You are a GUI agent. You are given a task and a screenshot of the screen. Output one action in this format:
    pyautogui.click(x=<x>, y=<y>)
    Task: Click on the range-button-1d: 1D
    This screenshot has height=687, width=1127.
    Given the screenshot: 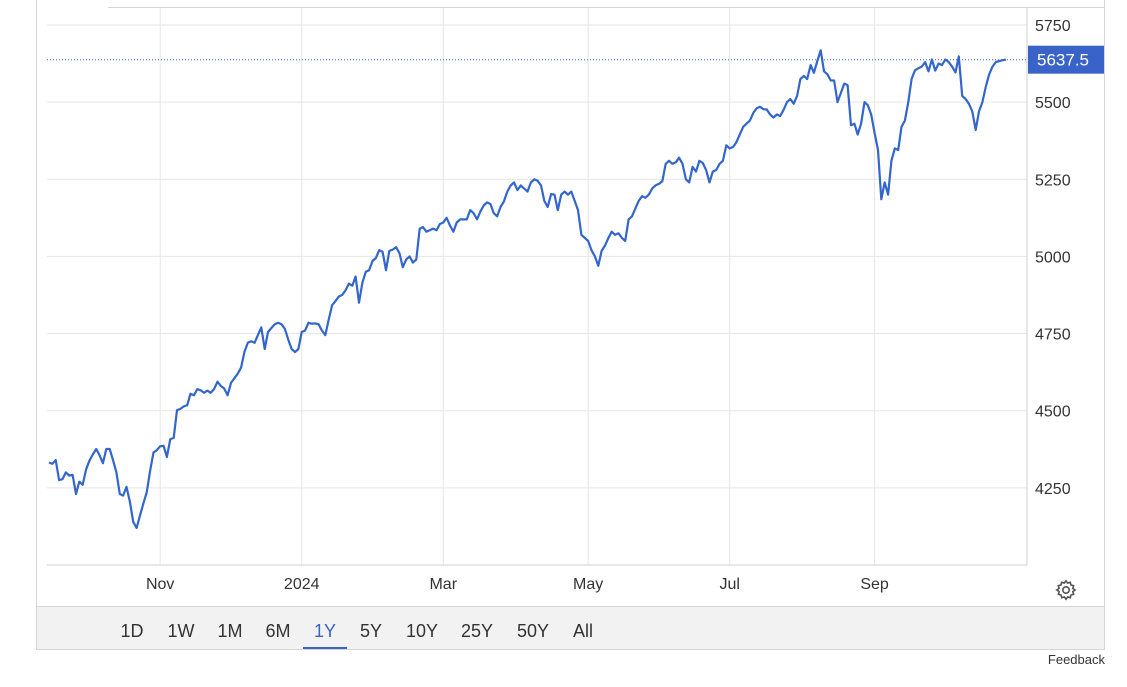 What is the action you would take?
    pyautogui.click(x=132, y=631)
    